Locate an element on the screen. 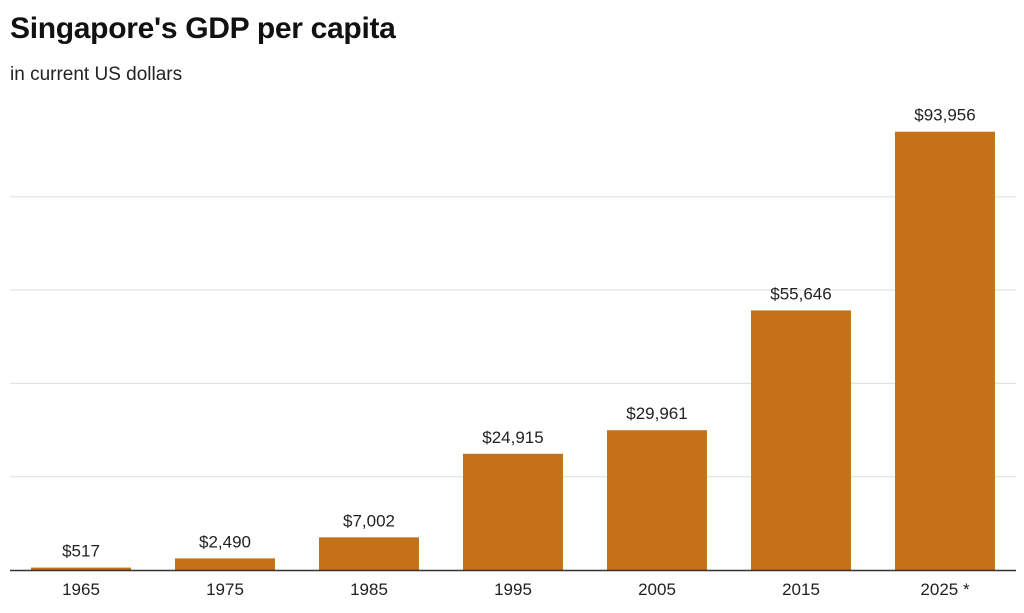 This screenshot has width=1024, height=613. data-label: $93,956 is located at coordinates (944, 115).